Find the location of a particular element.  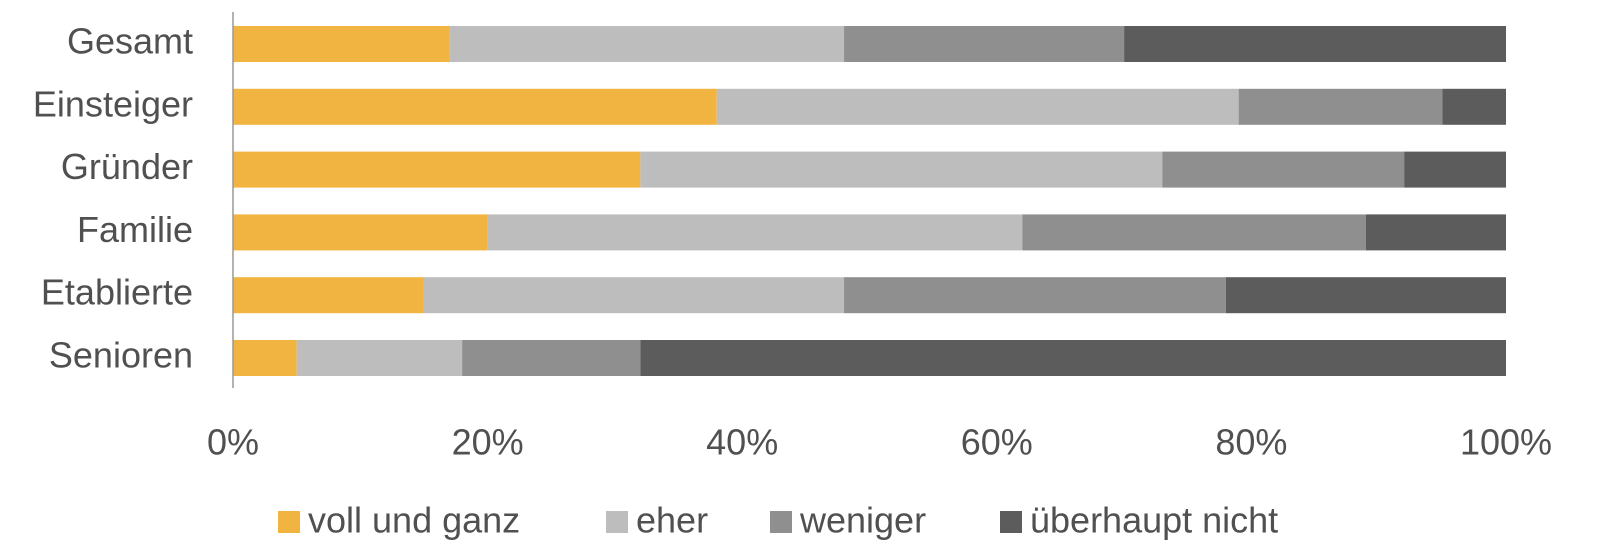

legend-label: voll und ganz is located at coordinates (414, 520).